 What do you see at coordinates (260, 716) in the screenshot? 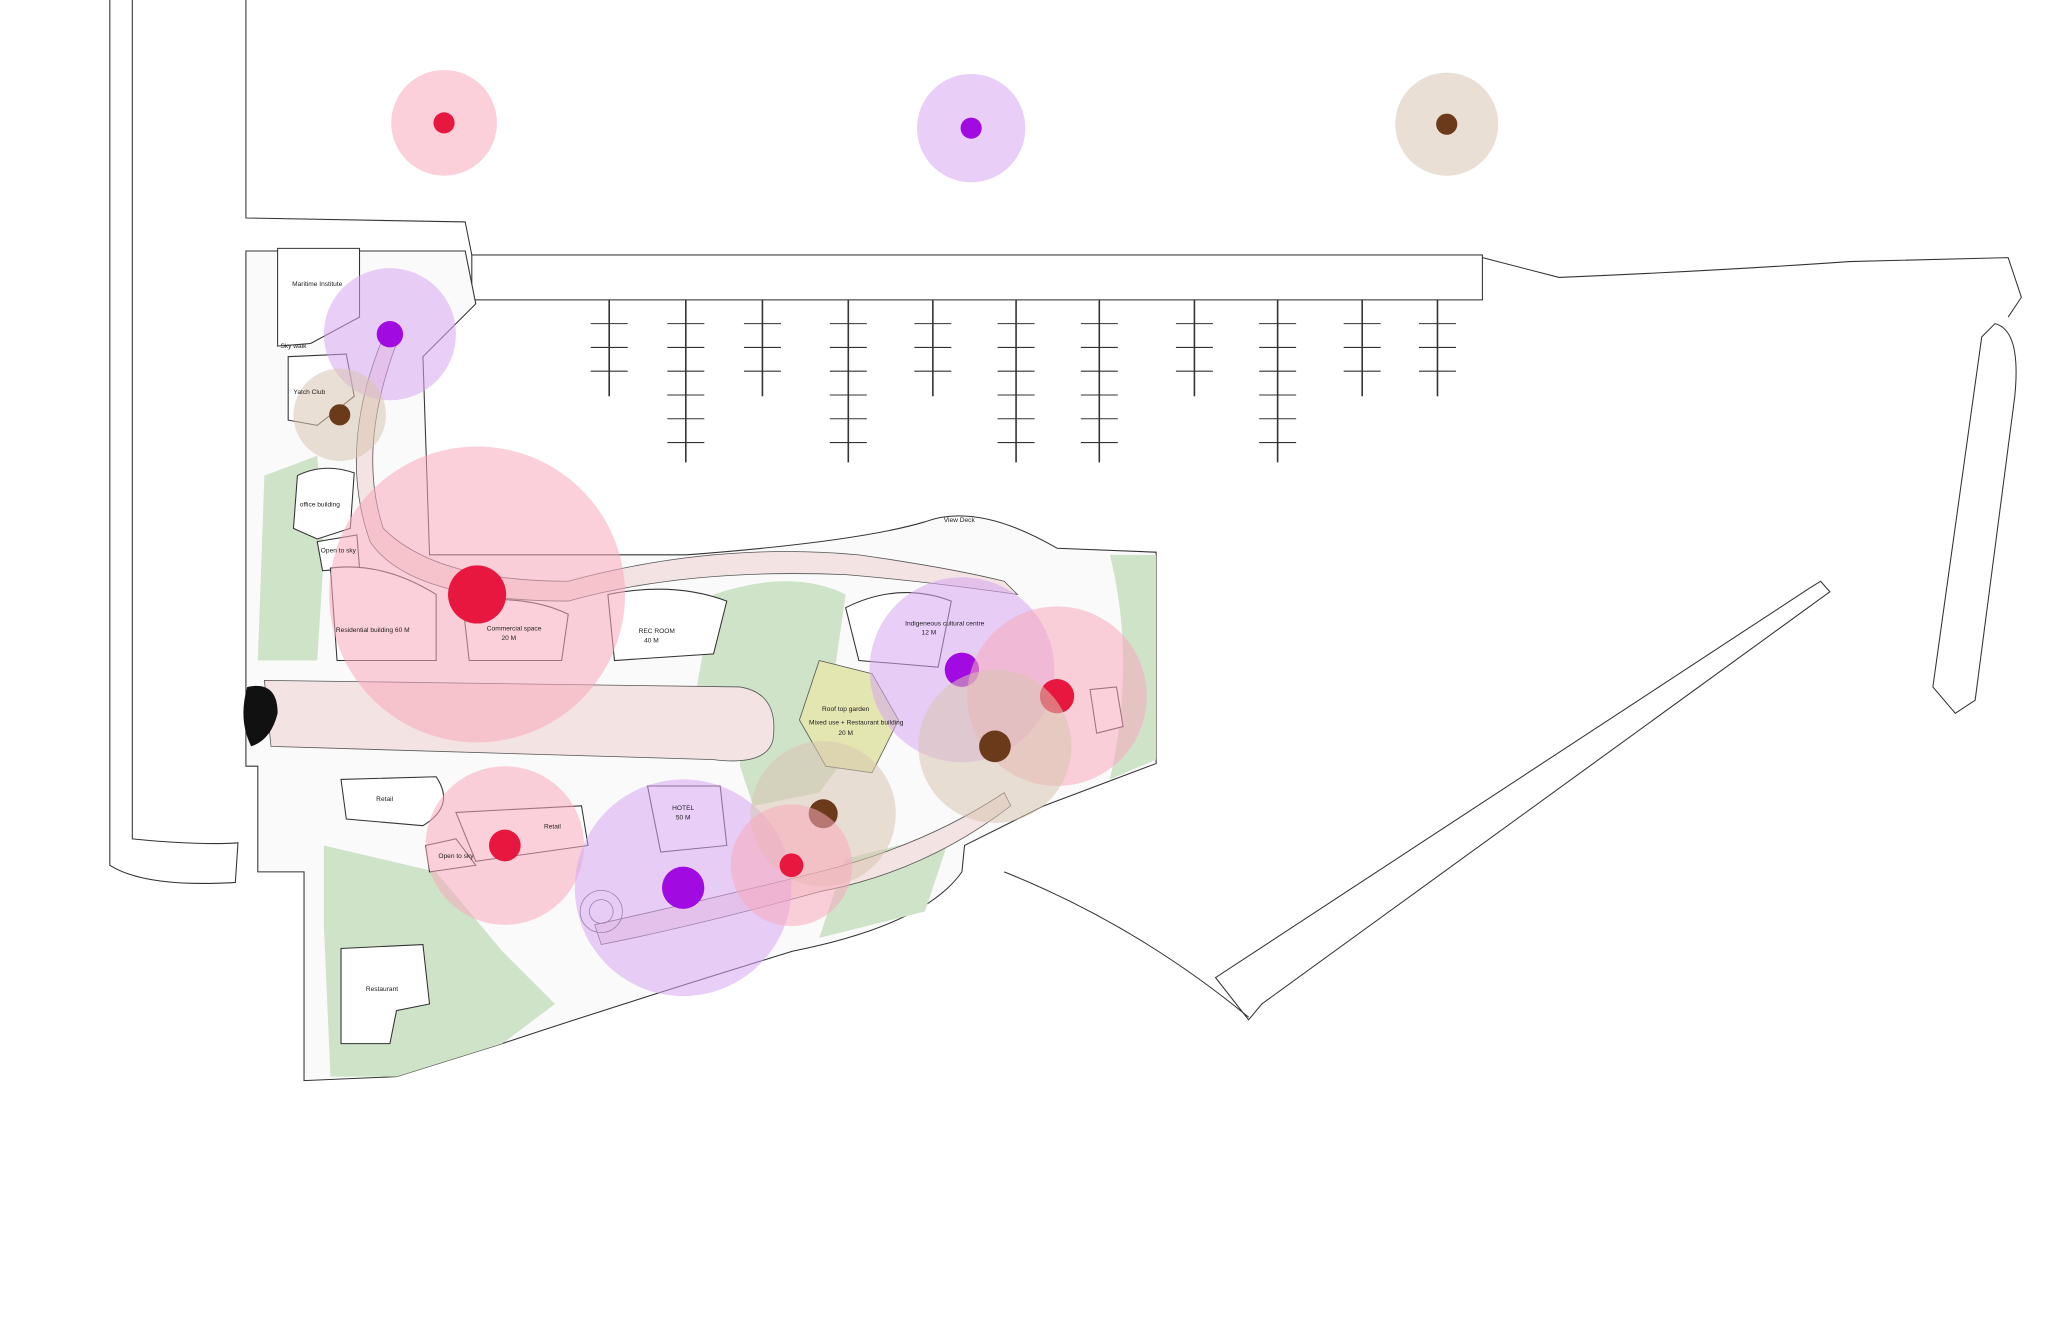
I see `pond` at bounding box center [260, 716].